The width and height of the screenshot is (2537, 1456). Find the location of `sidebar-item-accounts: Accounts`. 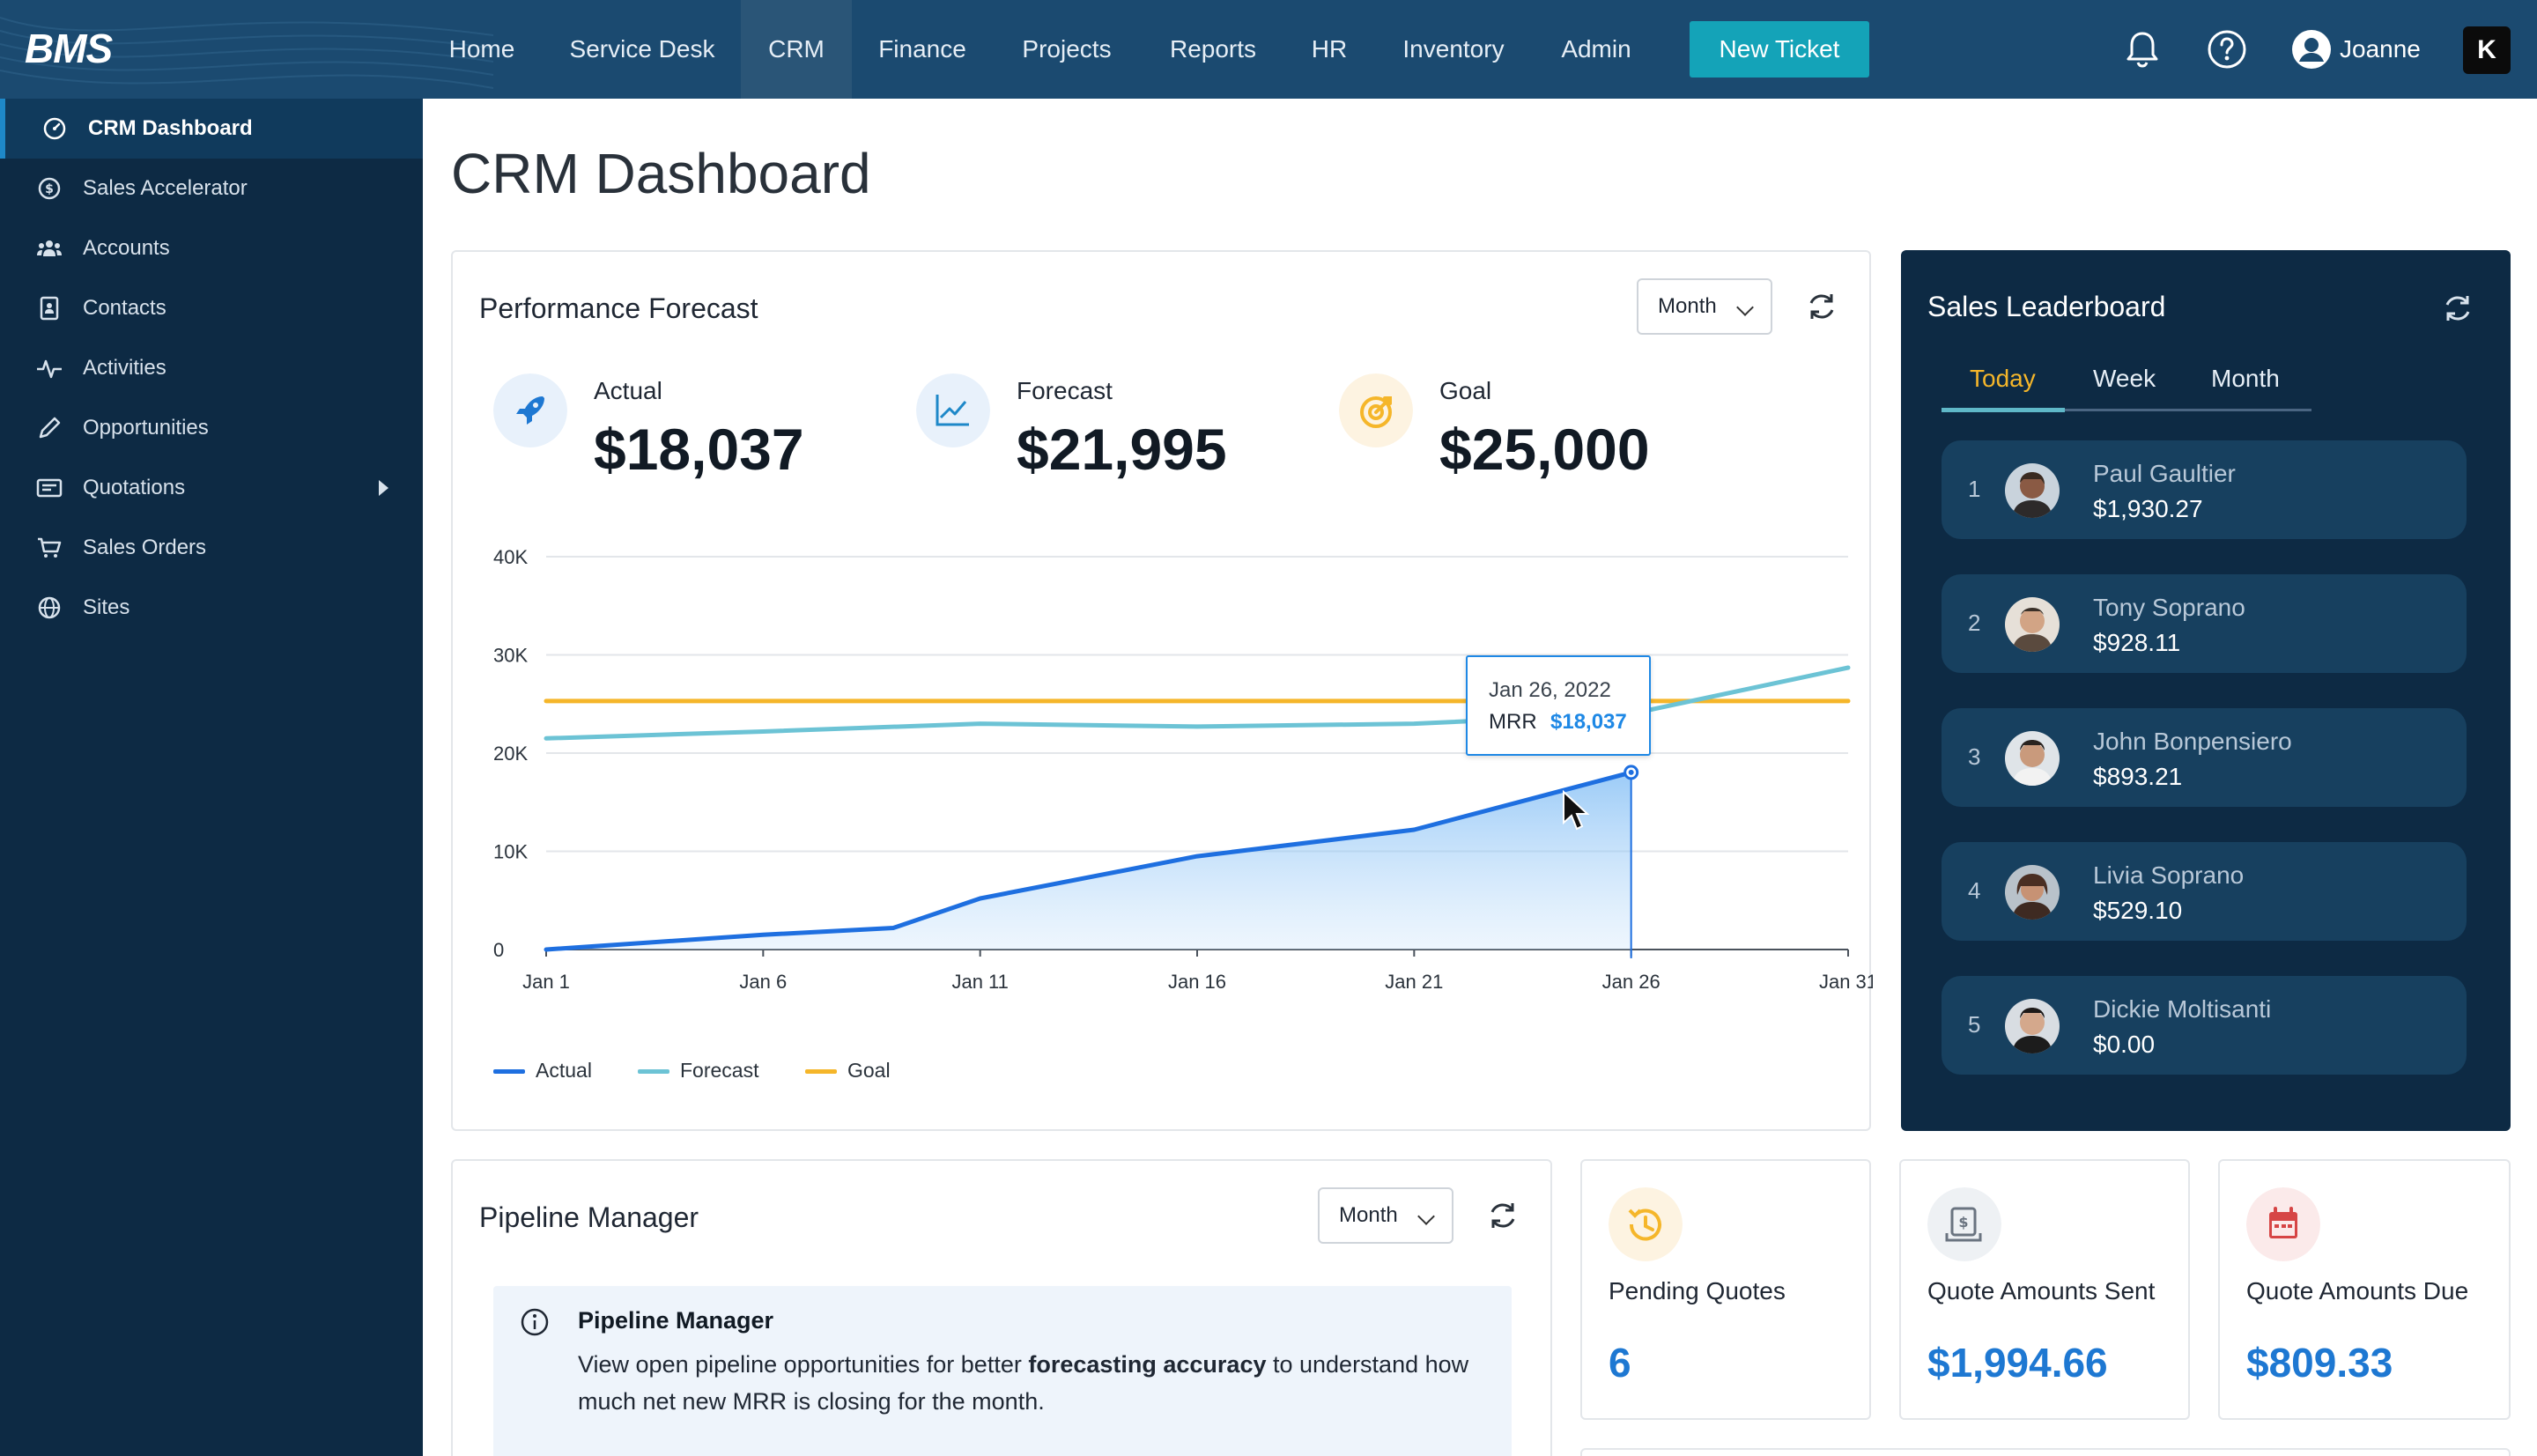

sidebar-item-accounts: Accounts is located at coordinates (212, 248).